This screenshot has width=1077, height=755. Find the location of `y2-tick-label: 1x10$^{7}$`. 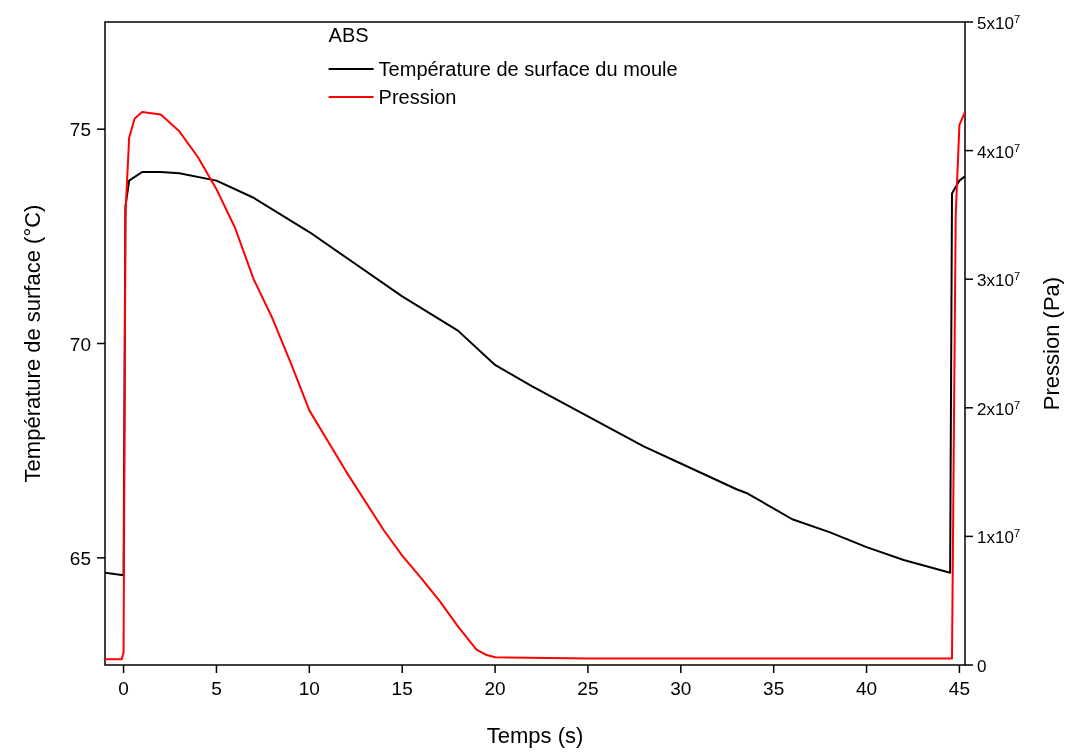

y2-tick-label: 1x10$^{7}$ is located at coordinates (999, 537).